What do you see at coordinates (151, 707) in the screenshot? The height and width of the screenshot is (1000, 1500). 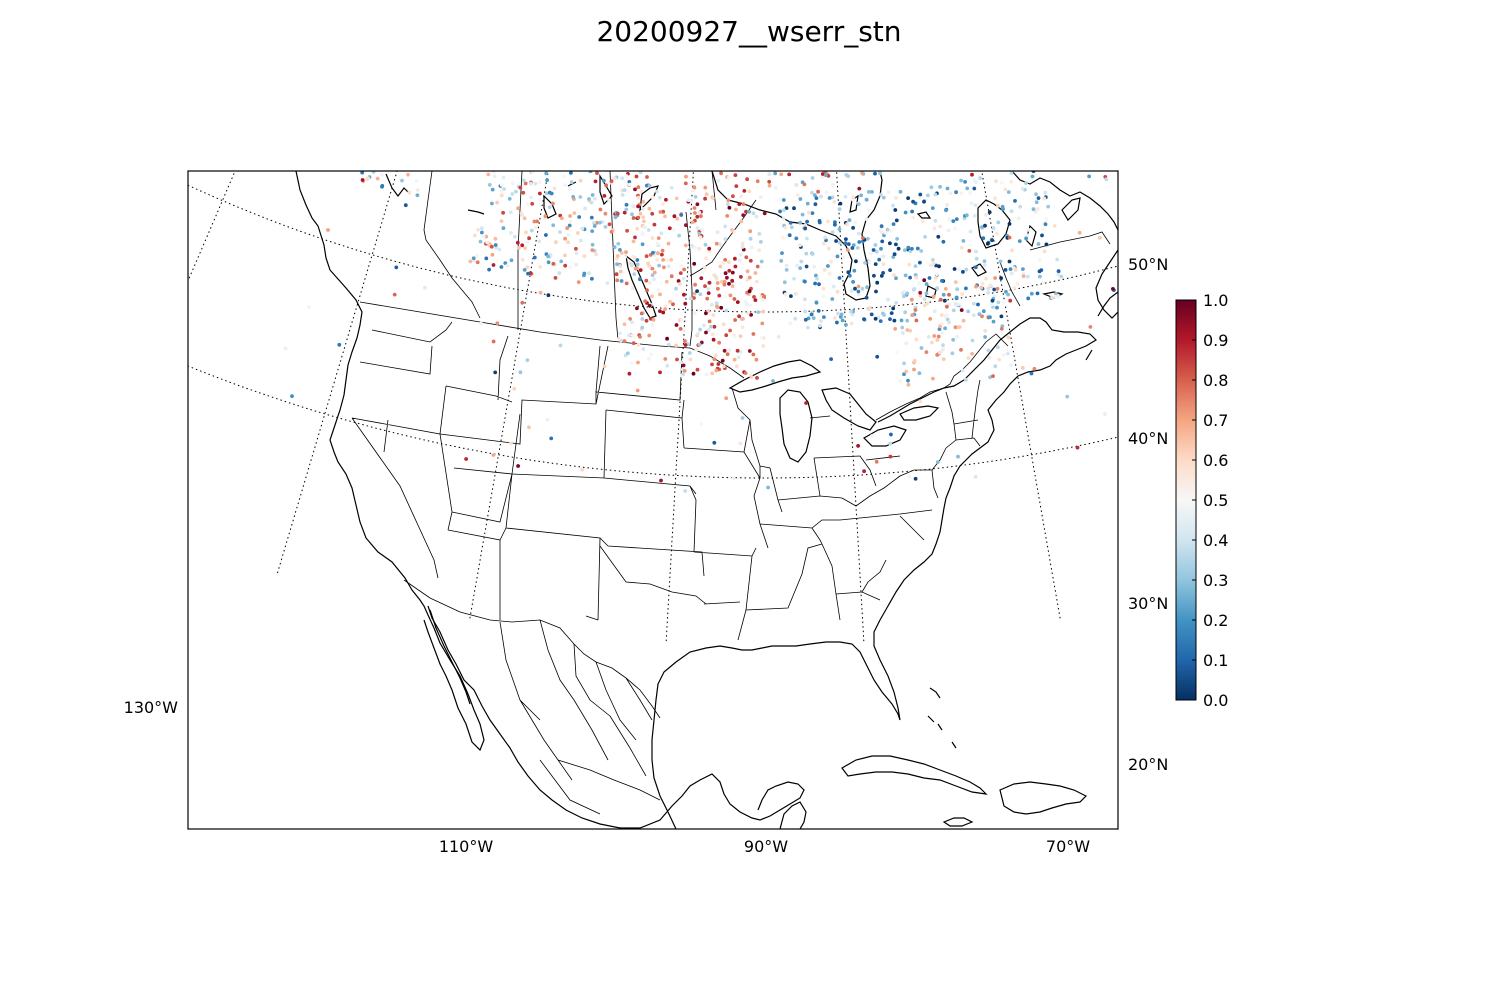 I see `lon-label-130w: 130°W` at bounding box center [151, 707].